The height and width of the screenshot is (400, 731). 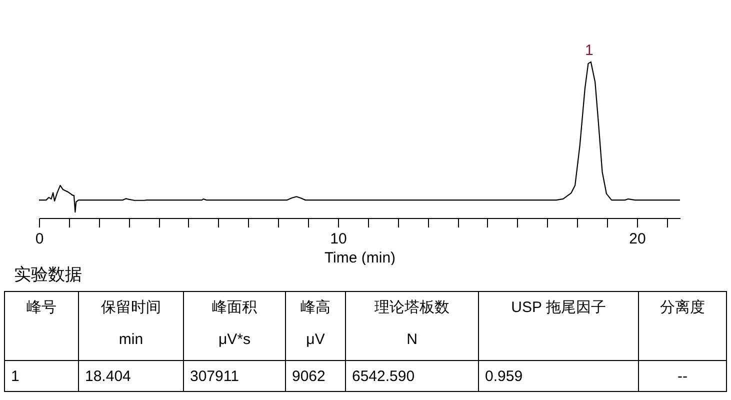 What do you see at coordinates (41, 376) in the screenshot?
I see `text: 1` at bounding box center [41, 376].